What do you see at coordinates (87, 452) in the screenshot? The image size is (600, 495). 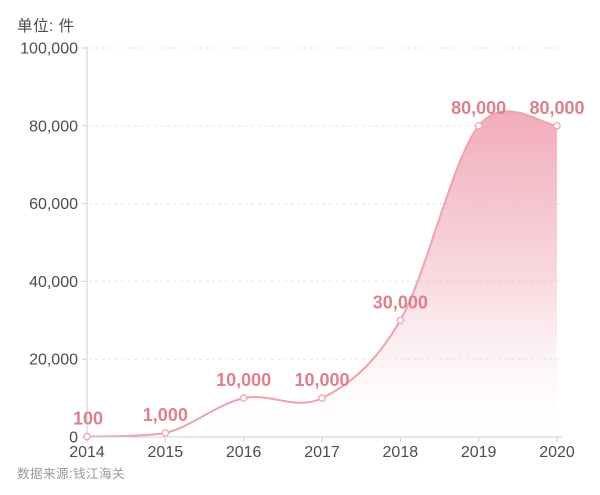 I see `x-axis-label: 2014` at bounding box center [87, 452].